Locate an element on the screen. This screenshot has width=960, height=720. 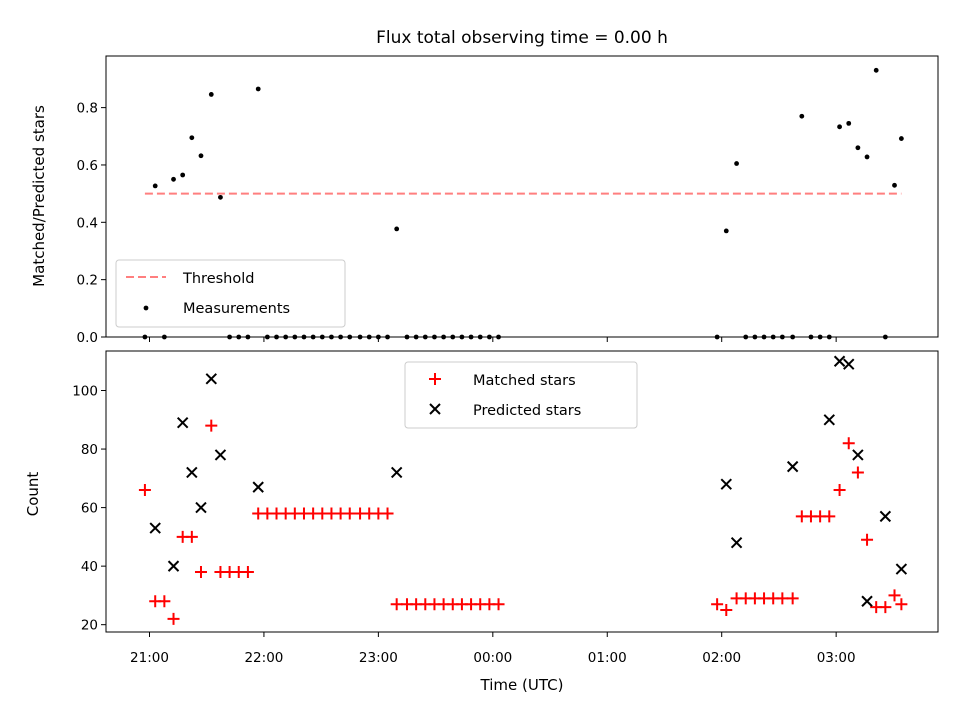
ratio-legend-box is located at coordinates (230, 293).